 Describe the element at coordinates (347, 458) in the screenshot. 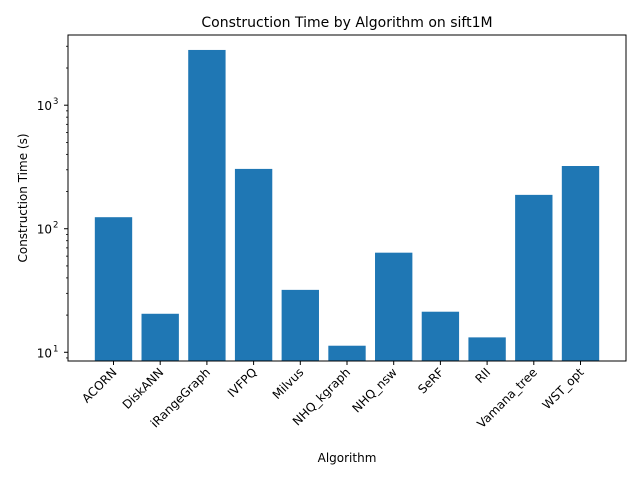

I see `x-axis-label: Algorithm` at that location.